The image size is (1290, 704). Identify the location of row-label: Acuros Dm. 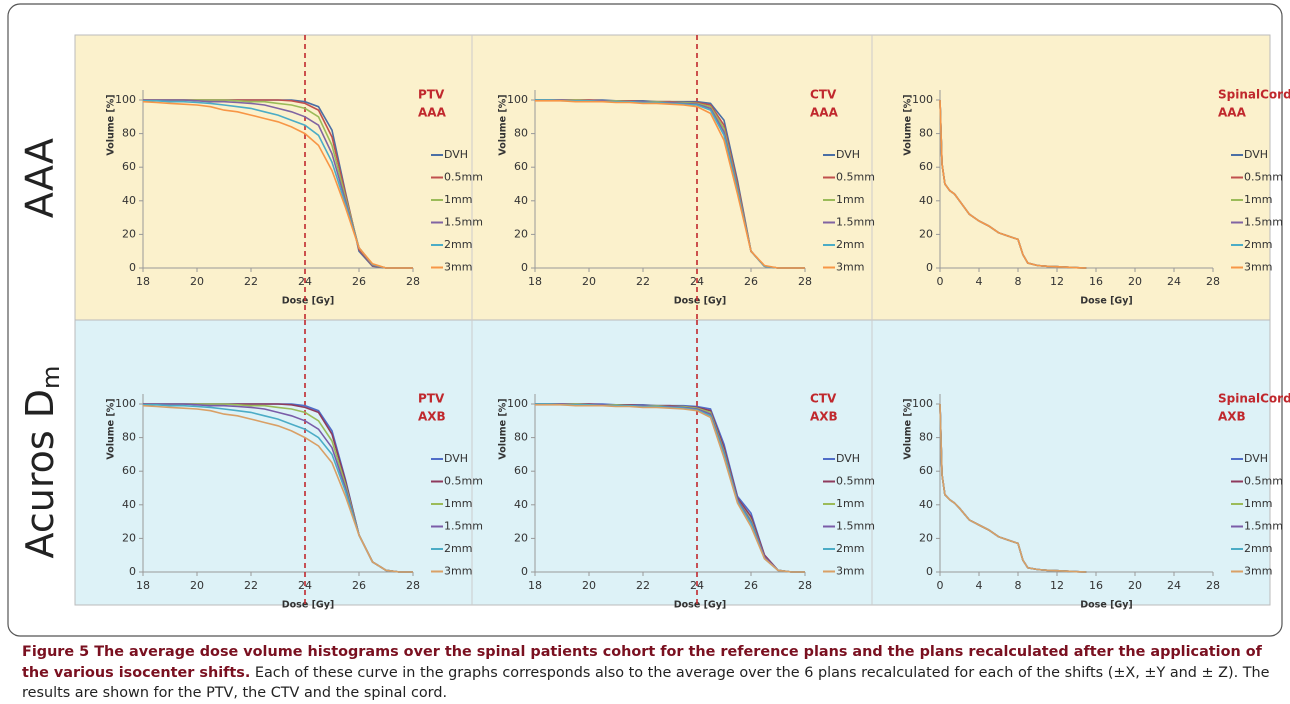
(42, 462).